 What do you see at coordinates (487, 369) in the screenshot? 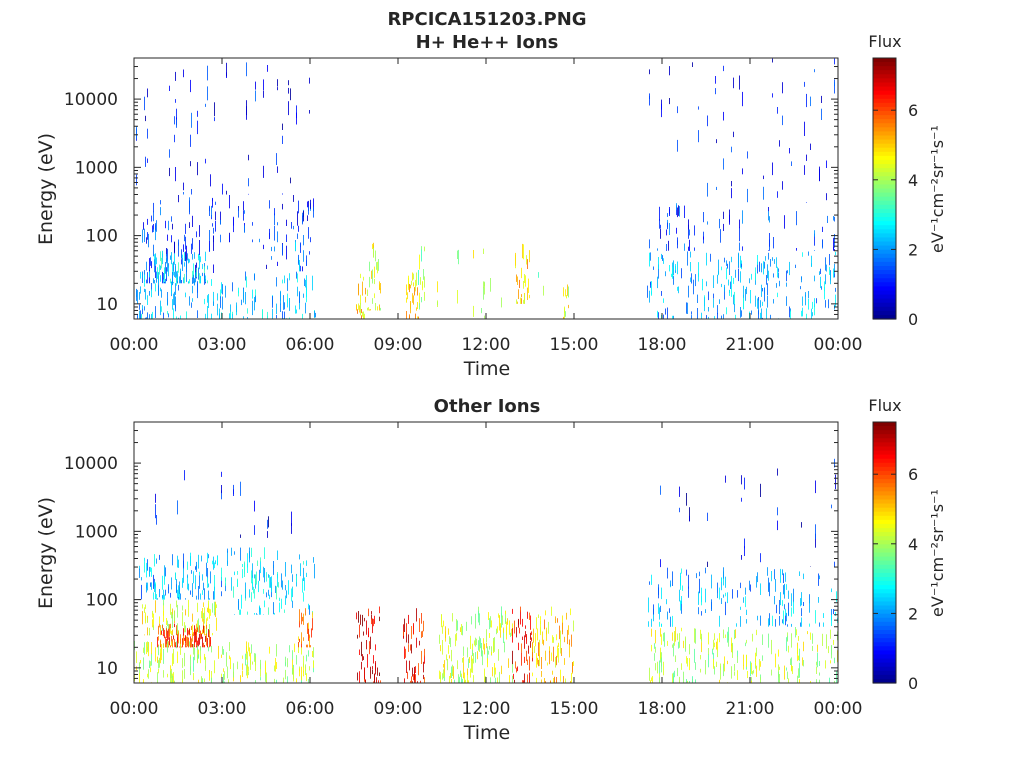
I see `x-axis-label: Time` at bounding box center [487, 369].